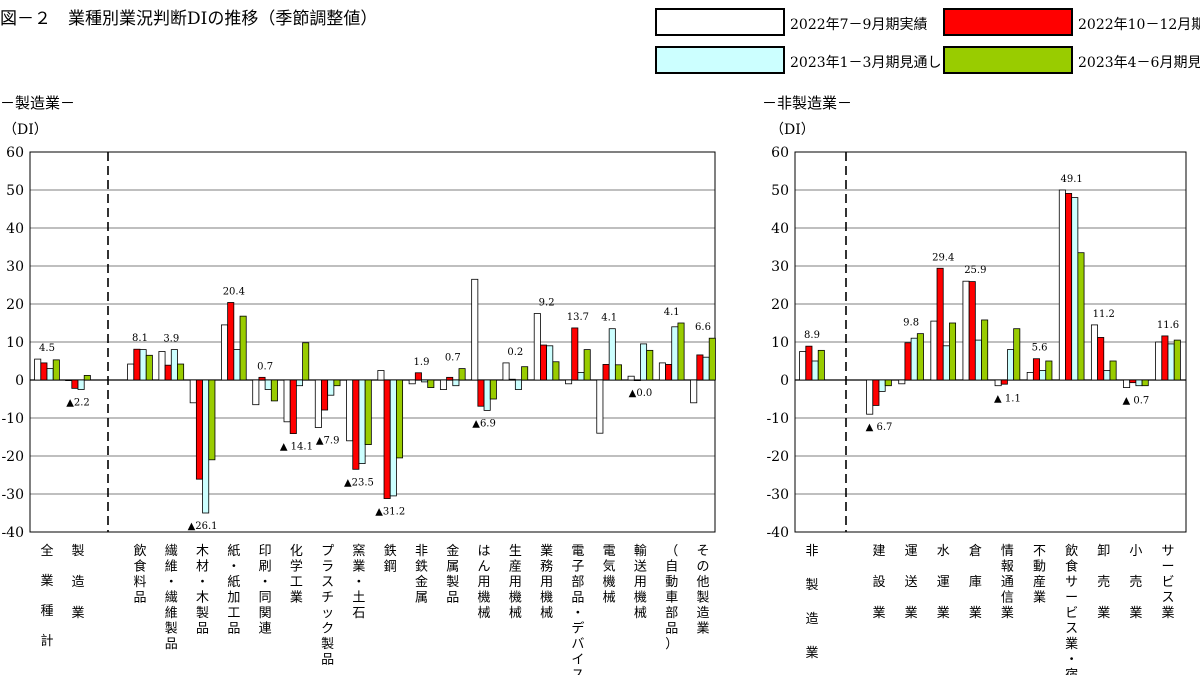 This screenshot has width=1200, height=675. What do you see at coordinates (422, 362) in the screenshot?
I see `mfg-data-label: 1.9` at bounding box center [422, 362].